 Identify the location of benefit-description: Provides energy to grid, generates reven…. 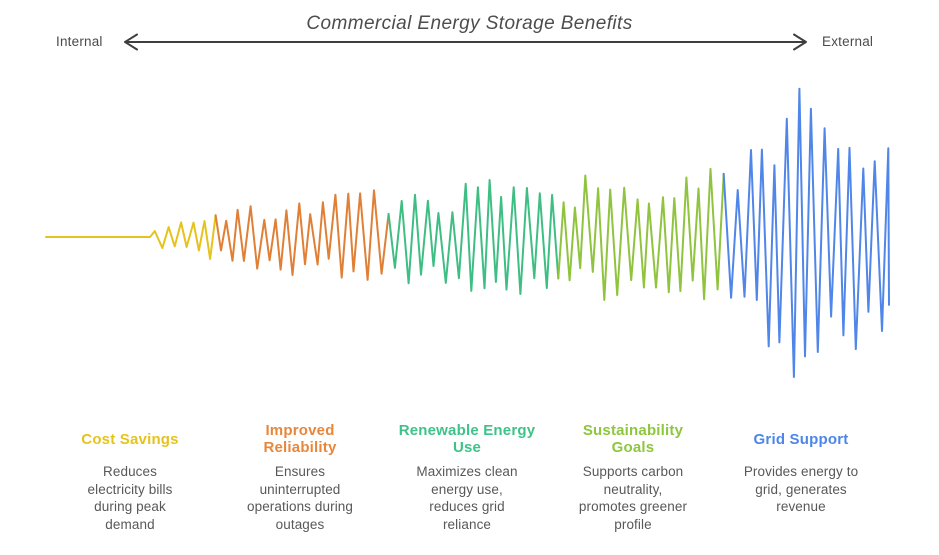
(801, 489).